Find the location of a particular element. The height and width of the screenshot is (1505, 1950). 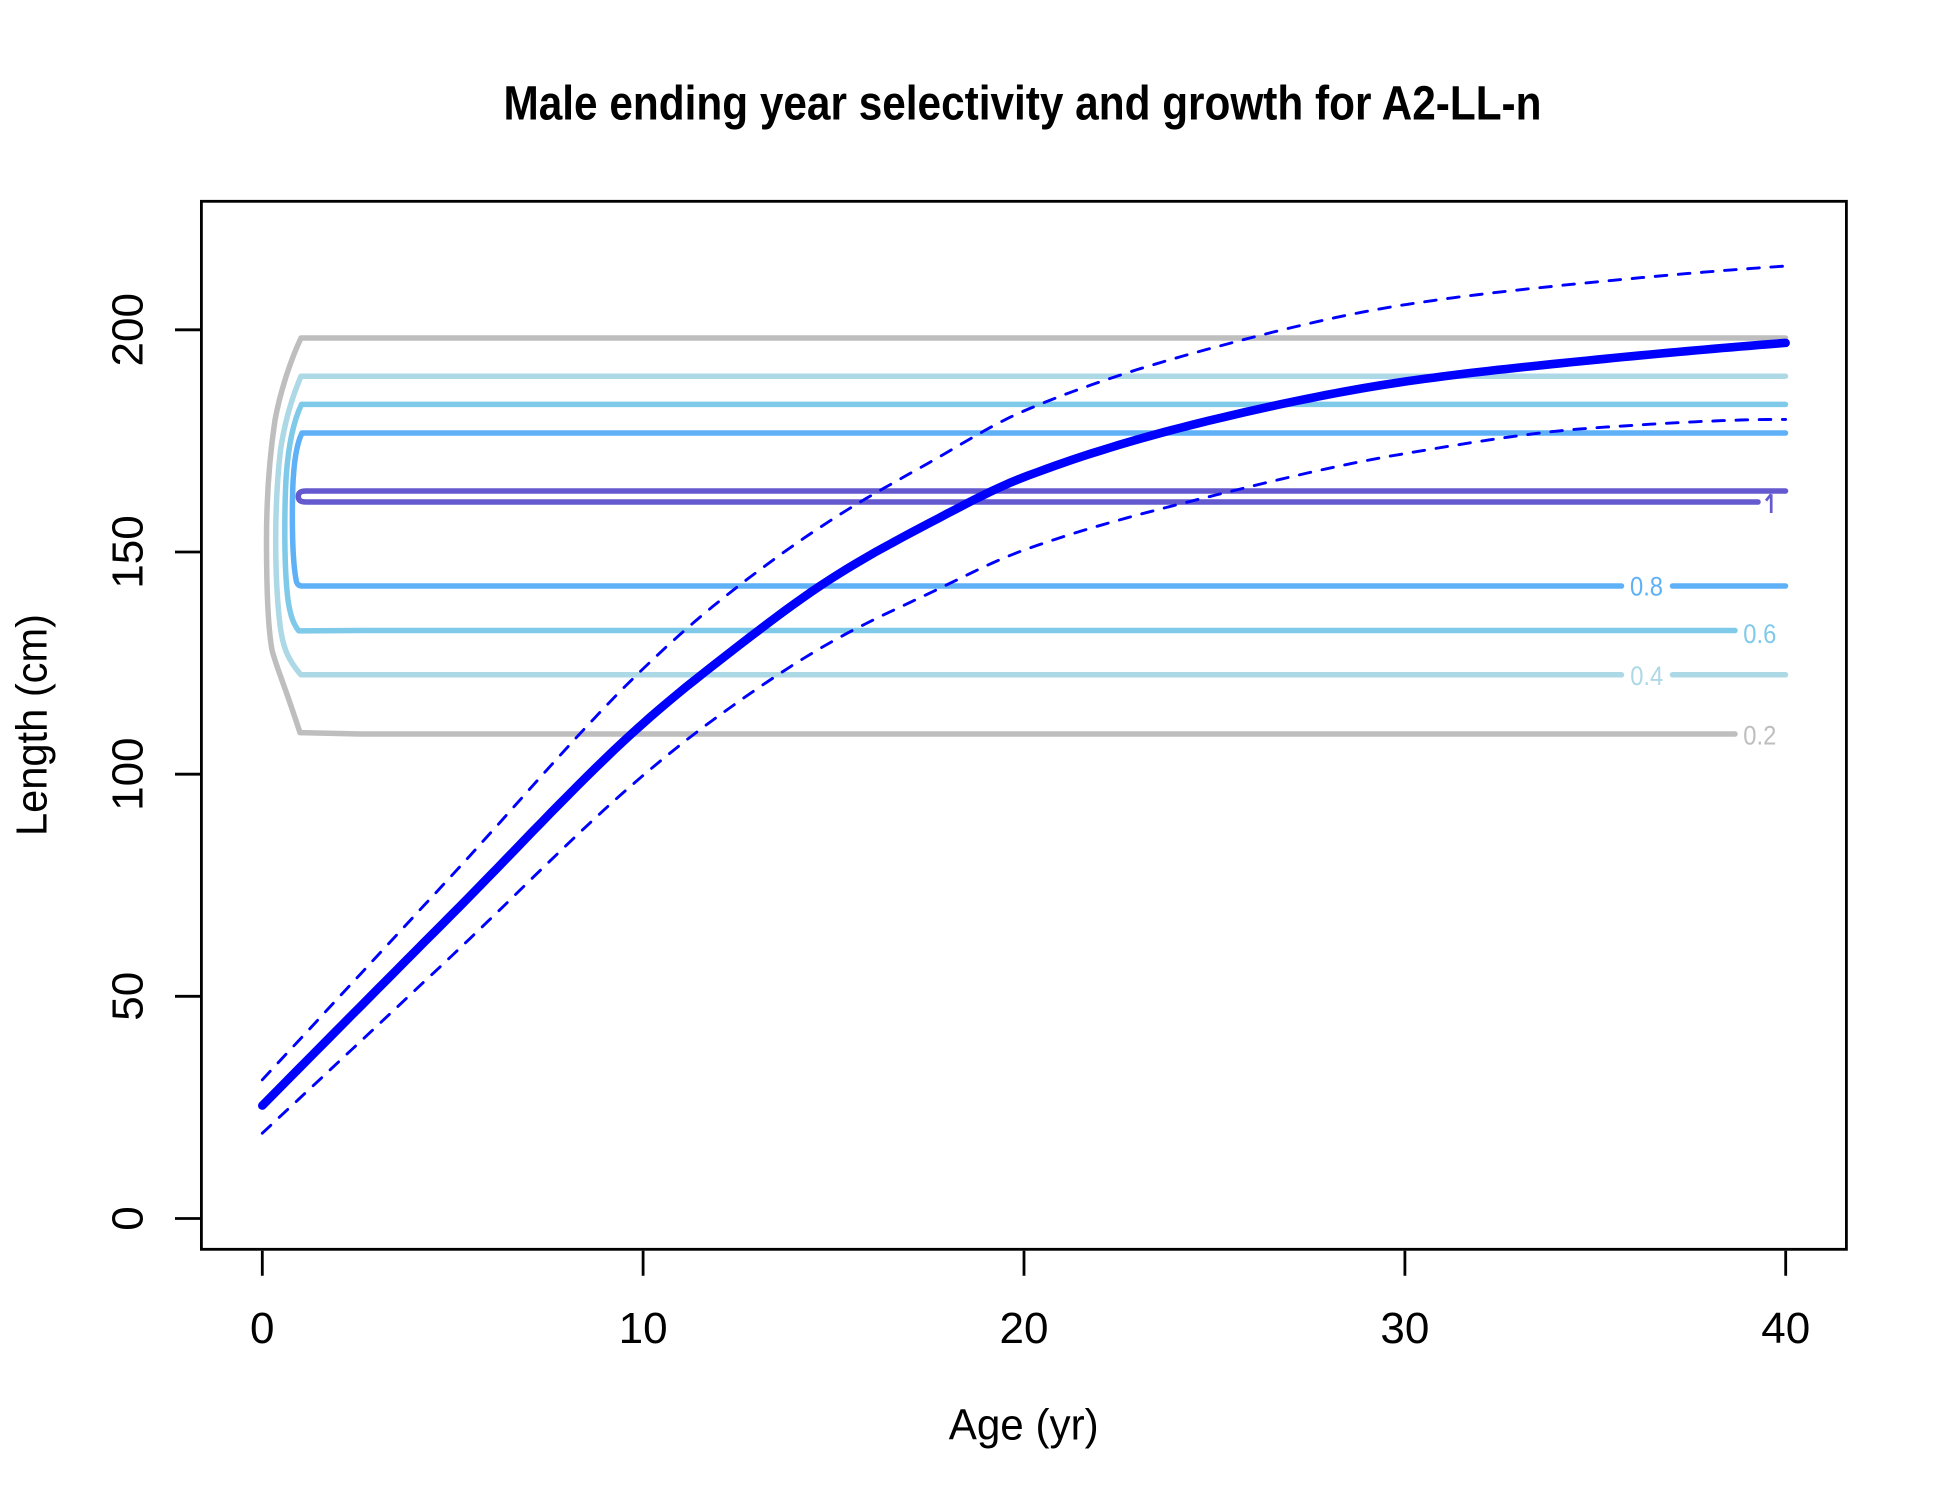

svg-text: Length (cm) is located at coordinates (31, 725).